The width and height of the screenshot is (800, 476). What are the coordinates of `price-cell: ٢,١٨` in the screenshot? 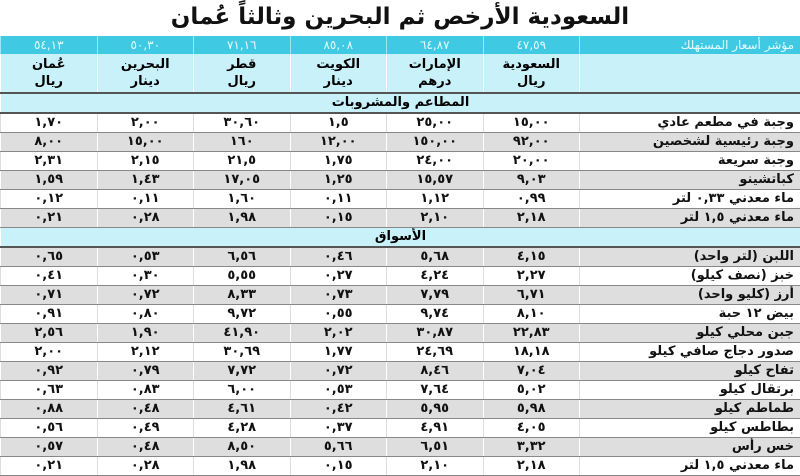 It's located at (531, 466).